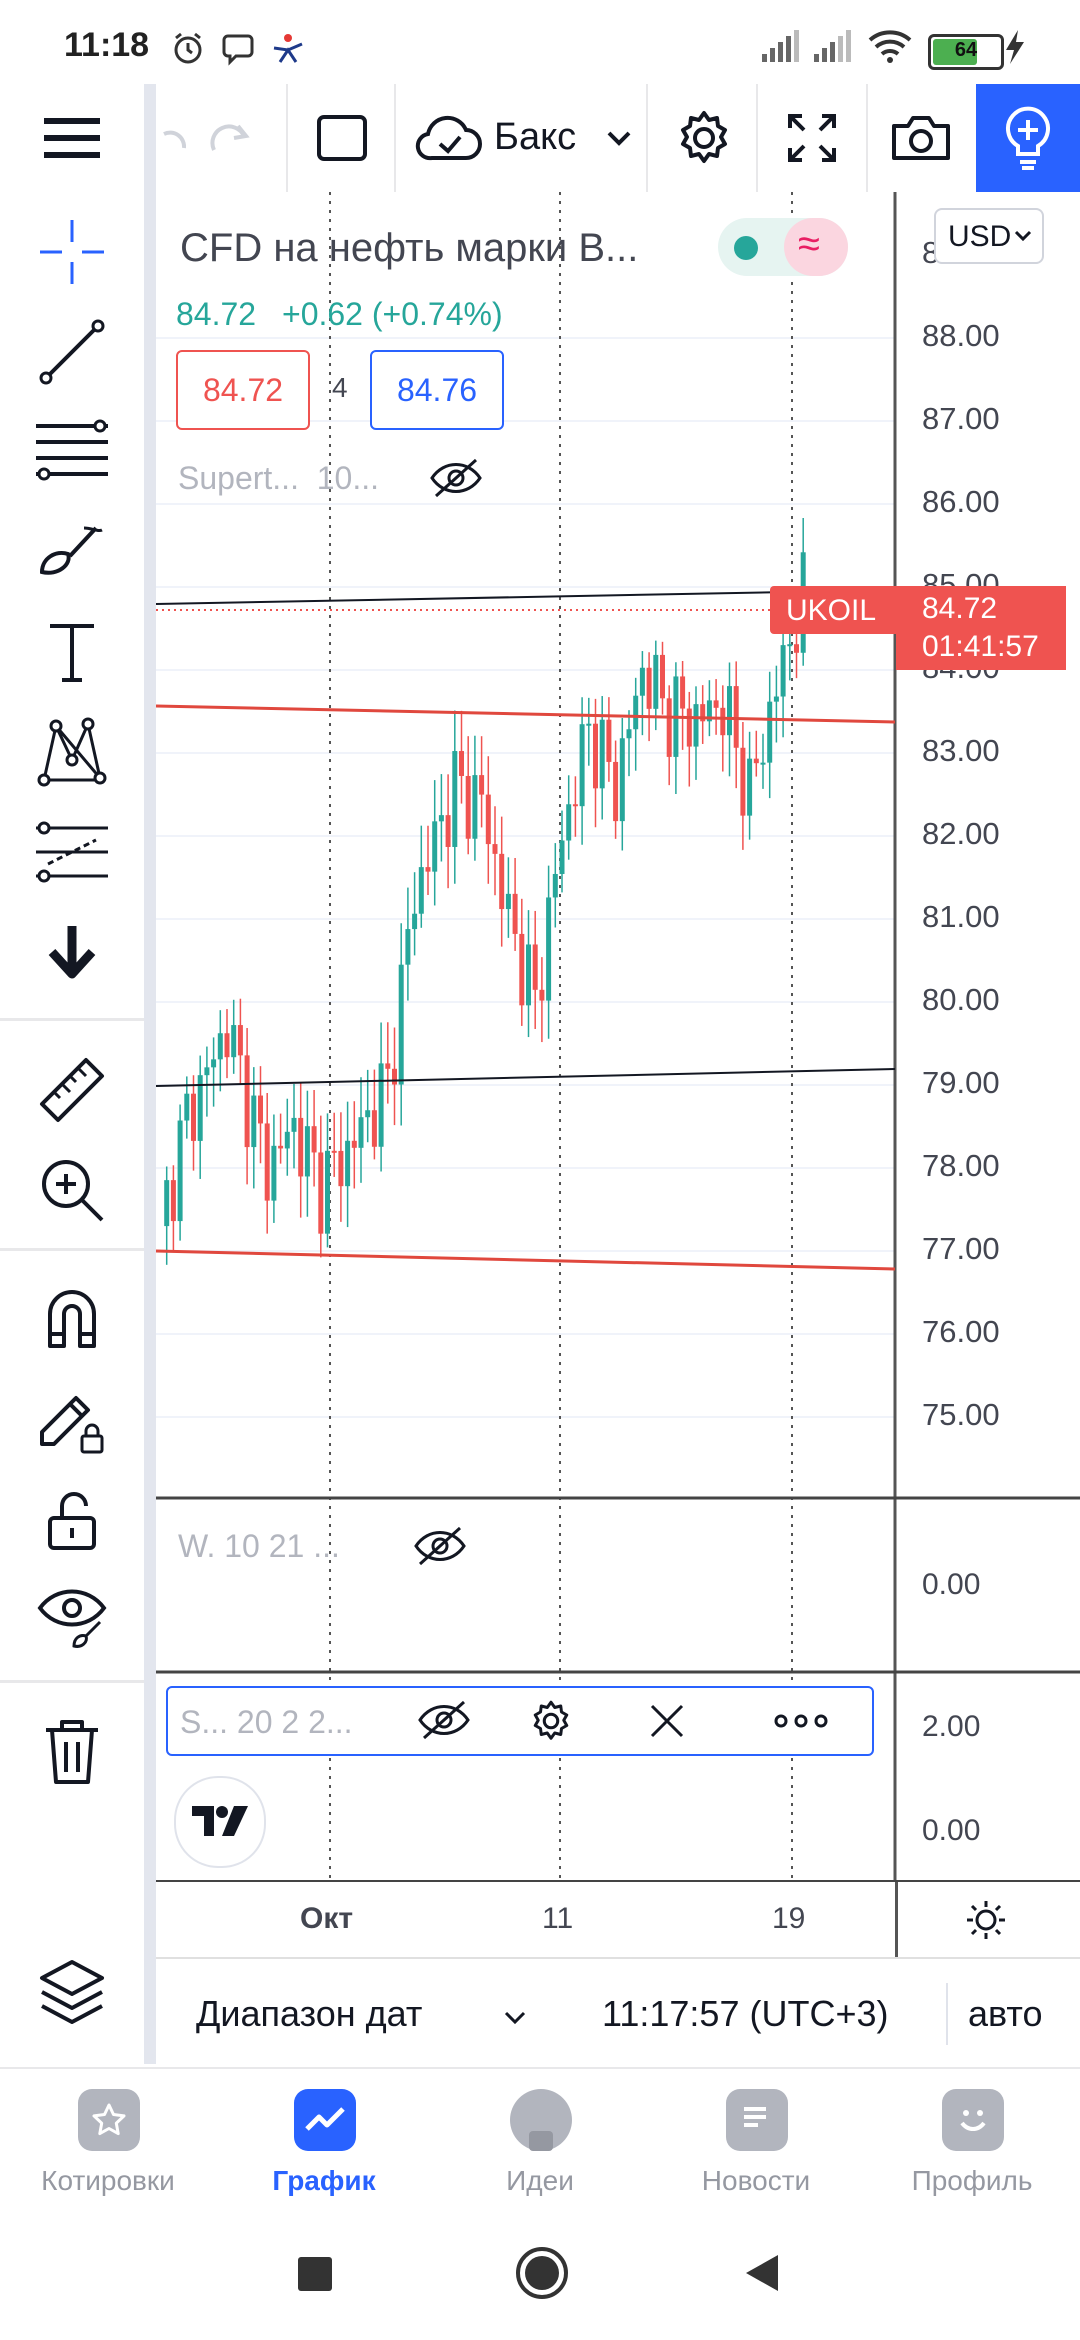  Describe the element at coordinates (961, 1414) in the screenshot. I see `price-axis-label: 75.00` at that location.